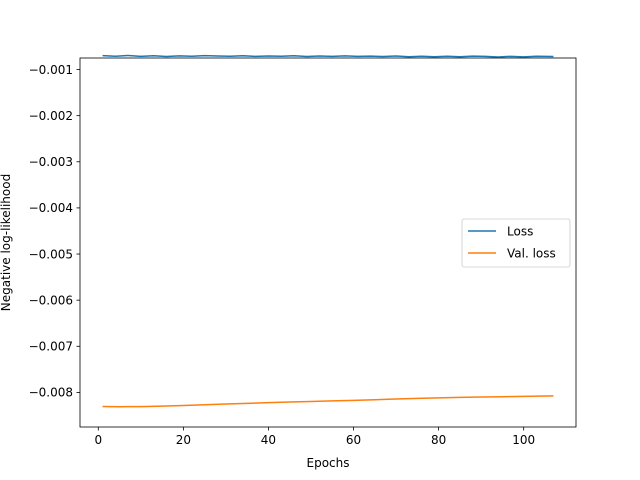  Describe the element at coordinates (51, 300) in the screenshot. I see `y-tick-label: −0.006` at that location.